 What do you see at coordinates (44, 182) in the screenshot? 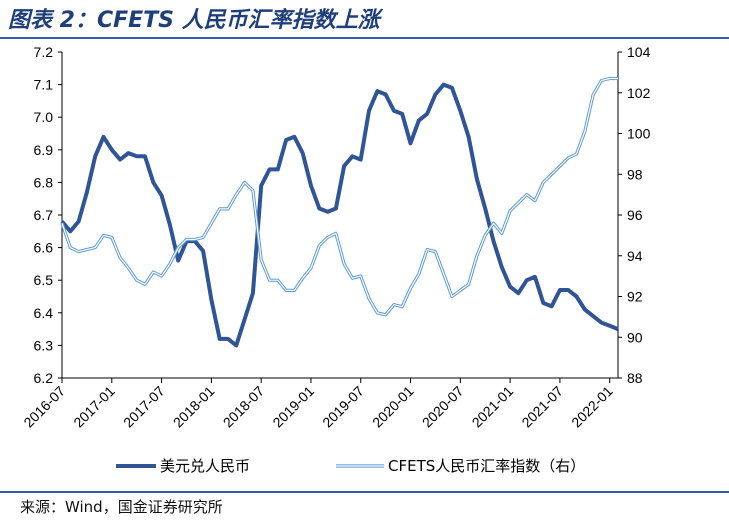
I see `left-tick-label: 6.8` at bounding box center [44, 182].